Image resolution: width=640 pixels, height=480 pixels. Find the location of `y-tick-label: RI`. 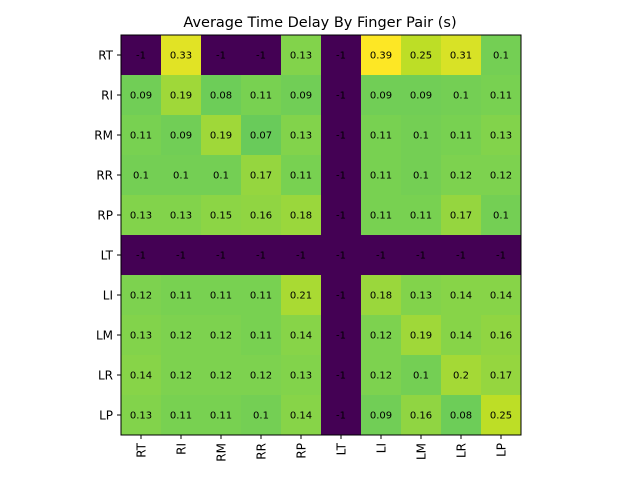

y-tick-label: RI is located at coordinates (107, 96).